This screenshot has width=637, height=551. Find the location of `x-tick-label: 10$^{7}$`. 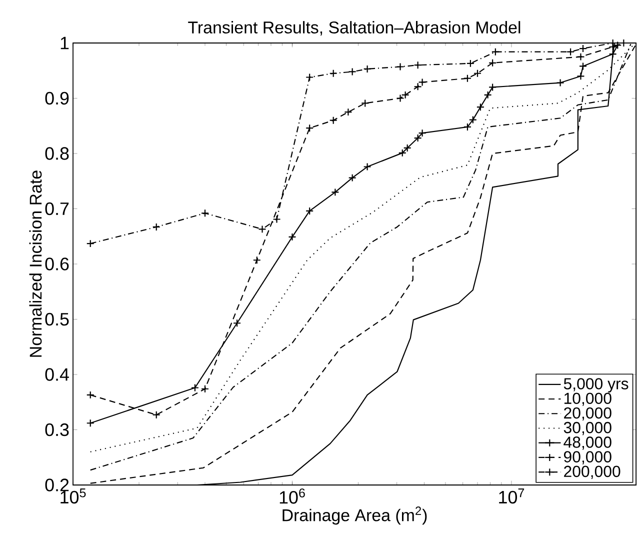

x-tick-label: 10$^{7}$ is located at coordinates (511, 496).